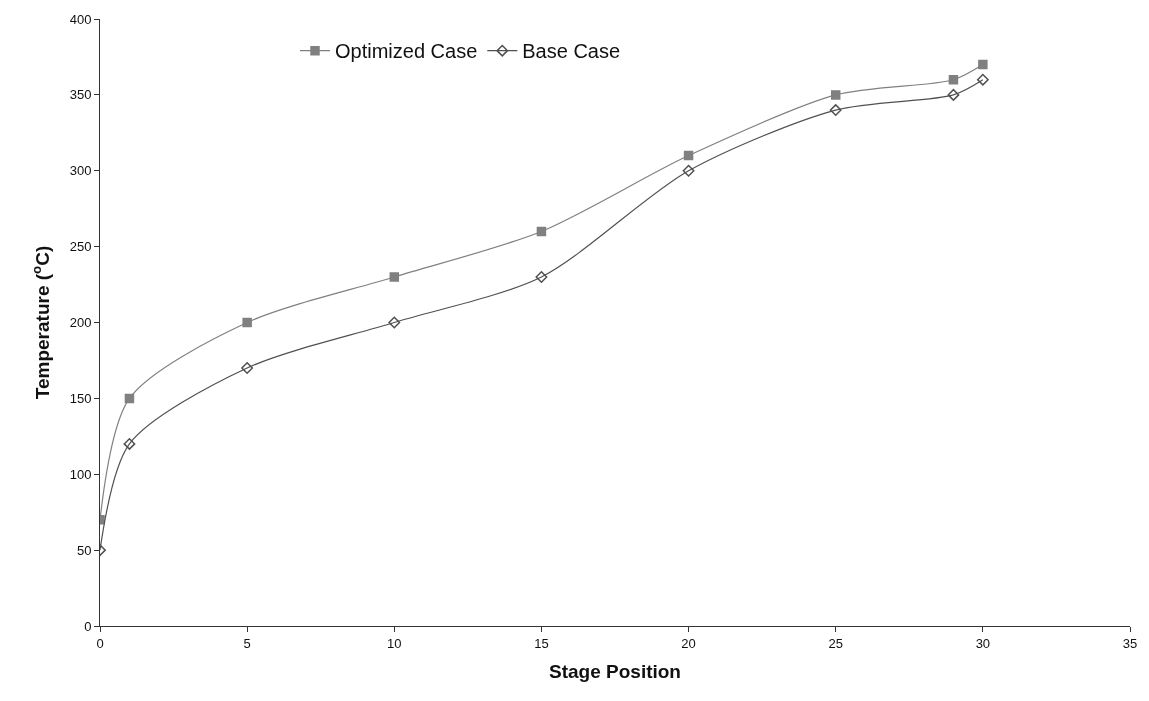 Image resolution: width=1149 pixels, height=701 pixels. I want to click on x-tick-label: 30, so click(983, 643).